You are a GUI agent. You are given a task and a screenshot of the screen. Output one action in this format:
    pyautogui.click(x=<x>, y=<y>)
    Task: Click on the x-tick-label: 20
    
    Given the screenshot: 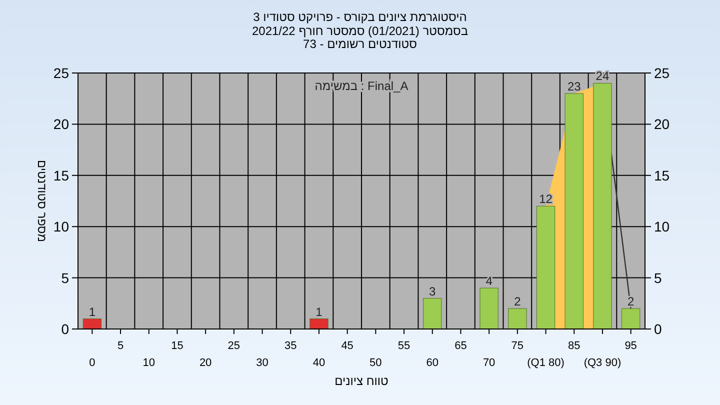 What is the action you would take?
    pyautogui.click(x=205, y=363)
    